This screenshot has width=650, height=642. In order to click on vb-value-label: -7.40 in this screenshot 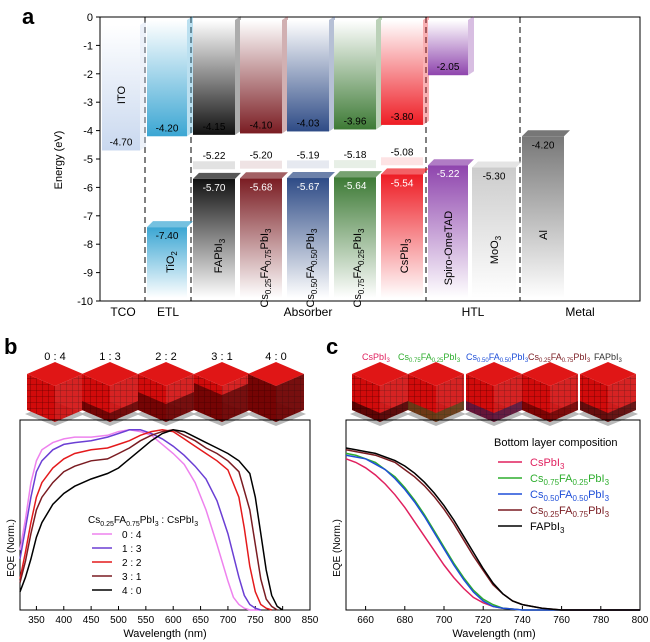, I will do `click(167, 236)`.